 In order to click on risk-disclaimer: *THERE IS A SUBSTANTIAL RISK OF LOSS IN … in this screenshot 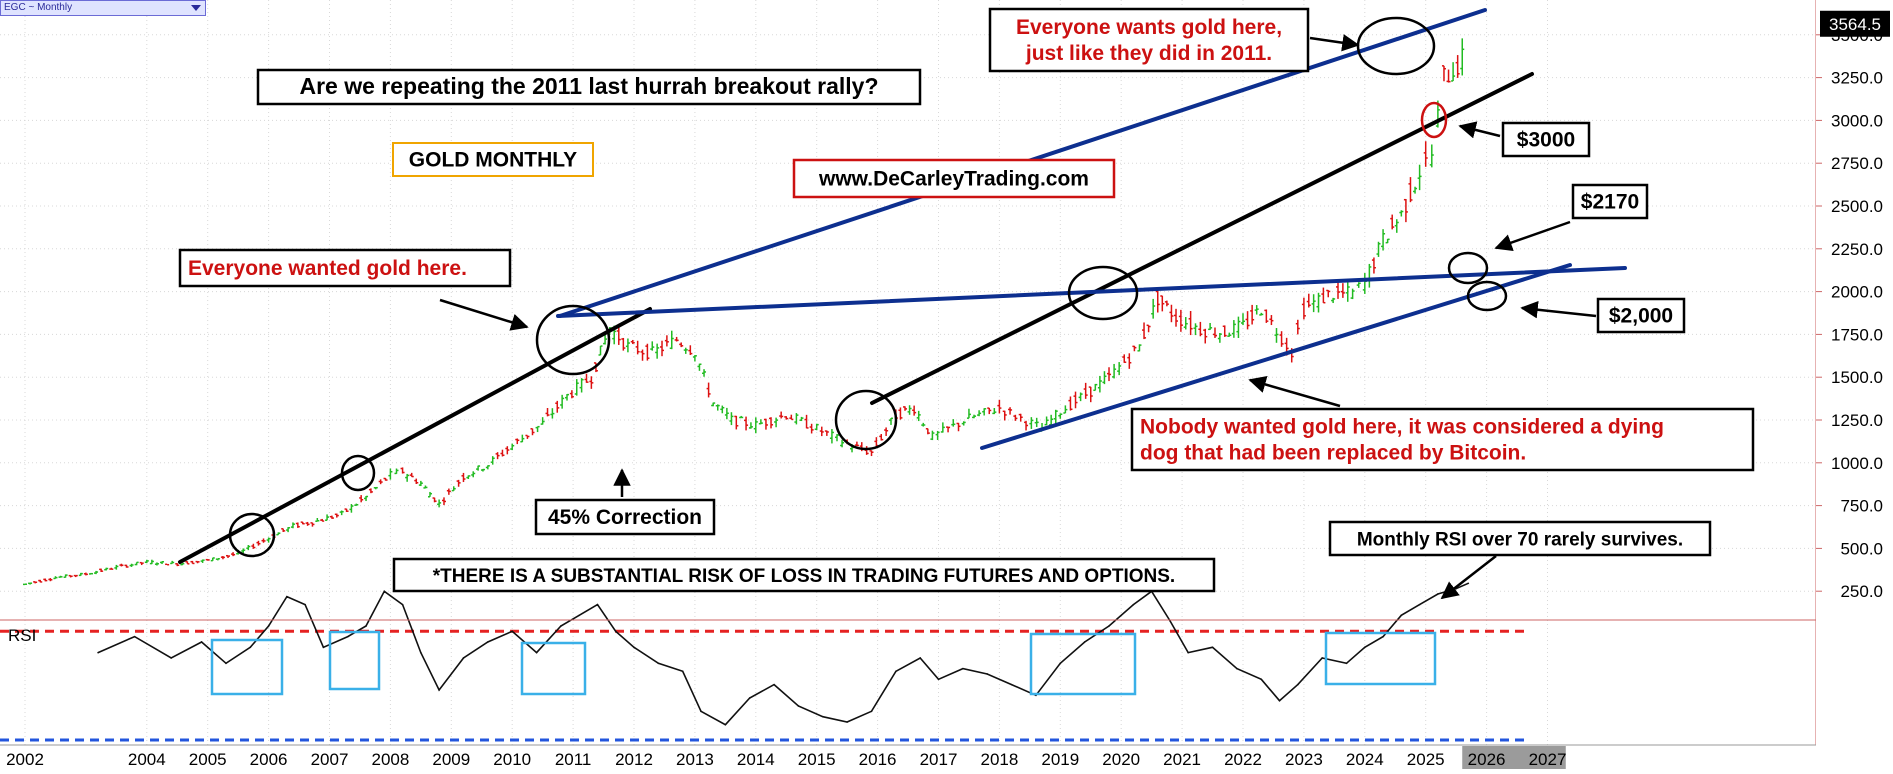, I will do `click(804, 576)`.